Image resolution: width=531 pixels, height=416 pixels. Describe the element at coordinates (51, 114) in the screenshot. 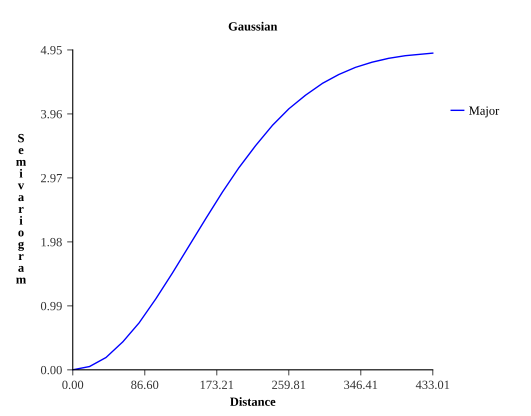

I see `y-tick-label: 3.96` at that location.